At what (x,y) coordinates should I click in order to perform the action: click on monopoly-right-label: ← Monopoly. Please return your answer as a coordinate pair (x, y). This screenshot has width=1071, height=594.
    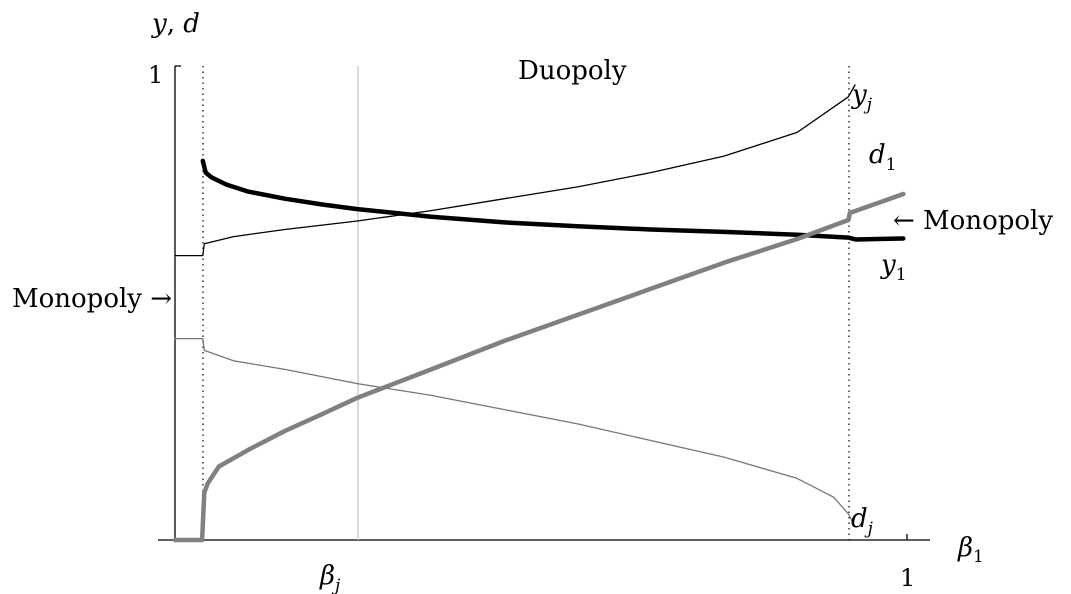
    Looking at the image, I should click on (973, 221).